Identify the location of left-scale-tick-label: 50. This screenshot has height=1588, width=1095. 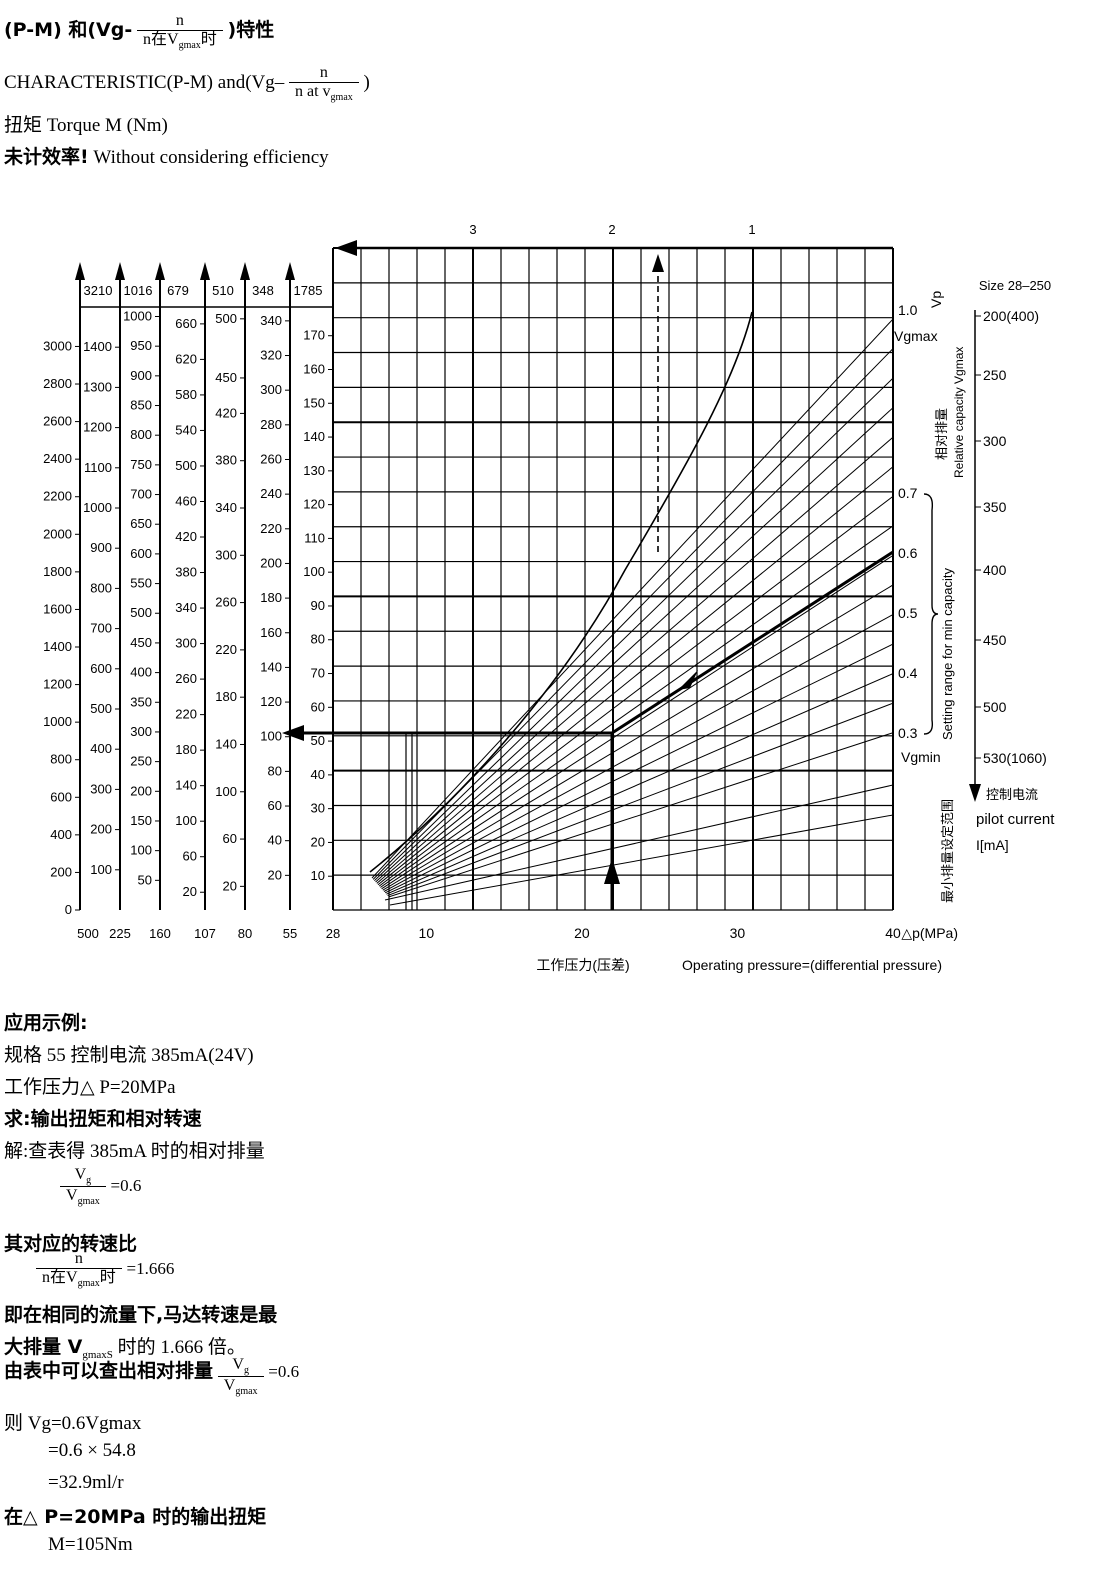
(318, 740).